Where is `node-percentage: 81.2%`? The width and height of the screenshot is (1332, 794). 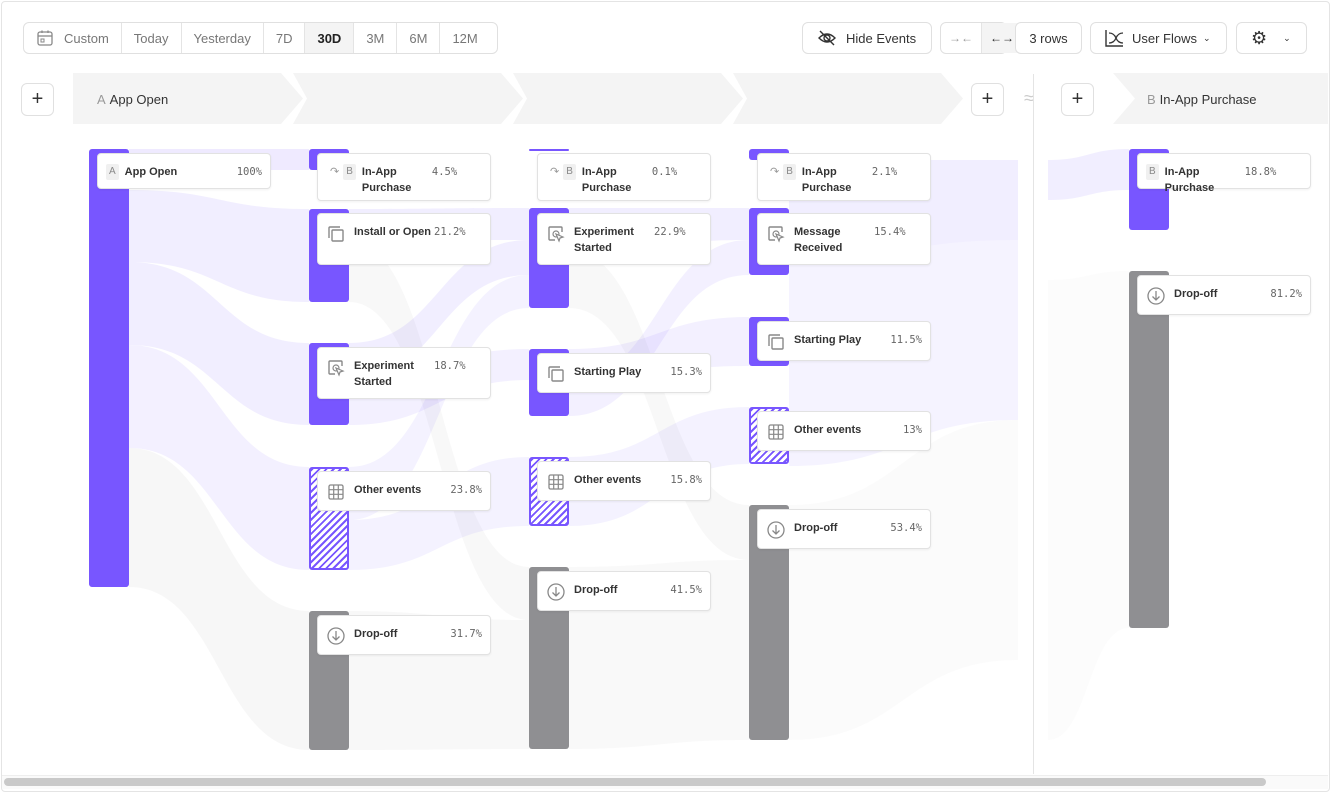 node-percentage: 81.2% is located at coordinates (1286, 294).